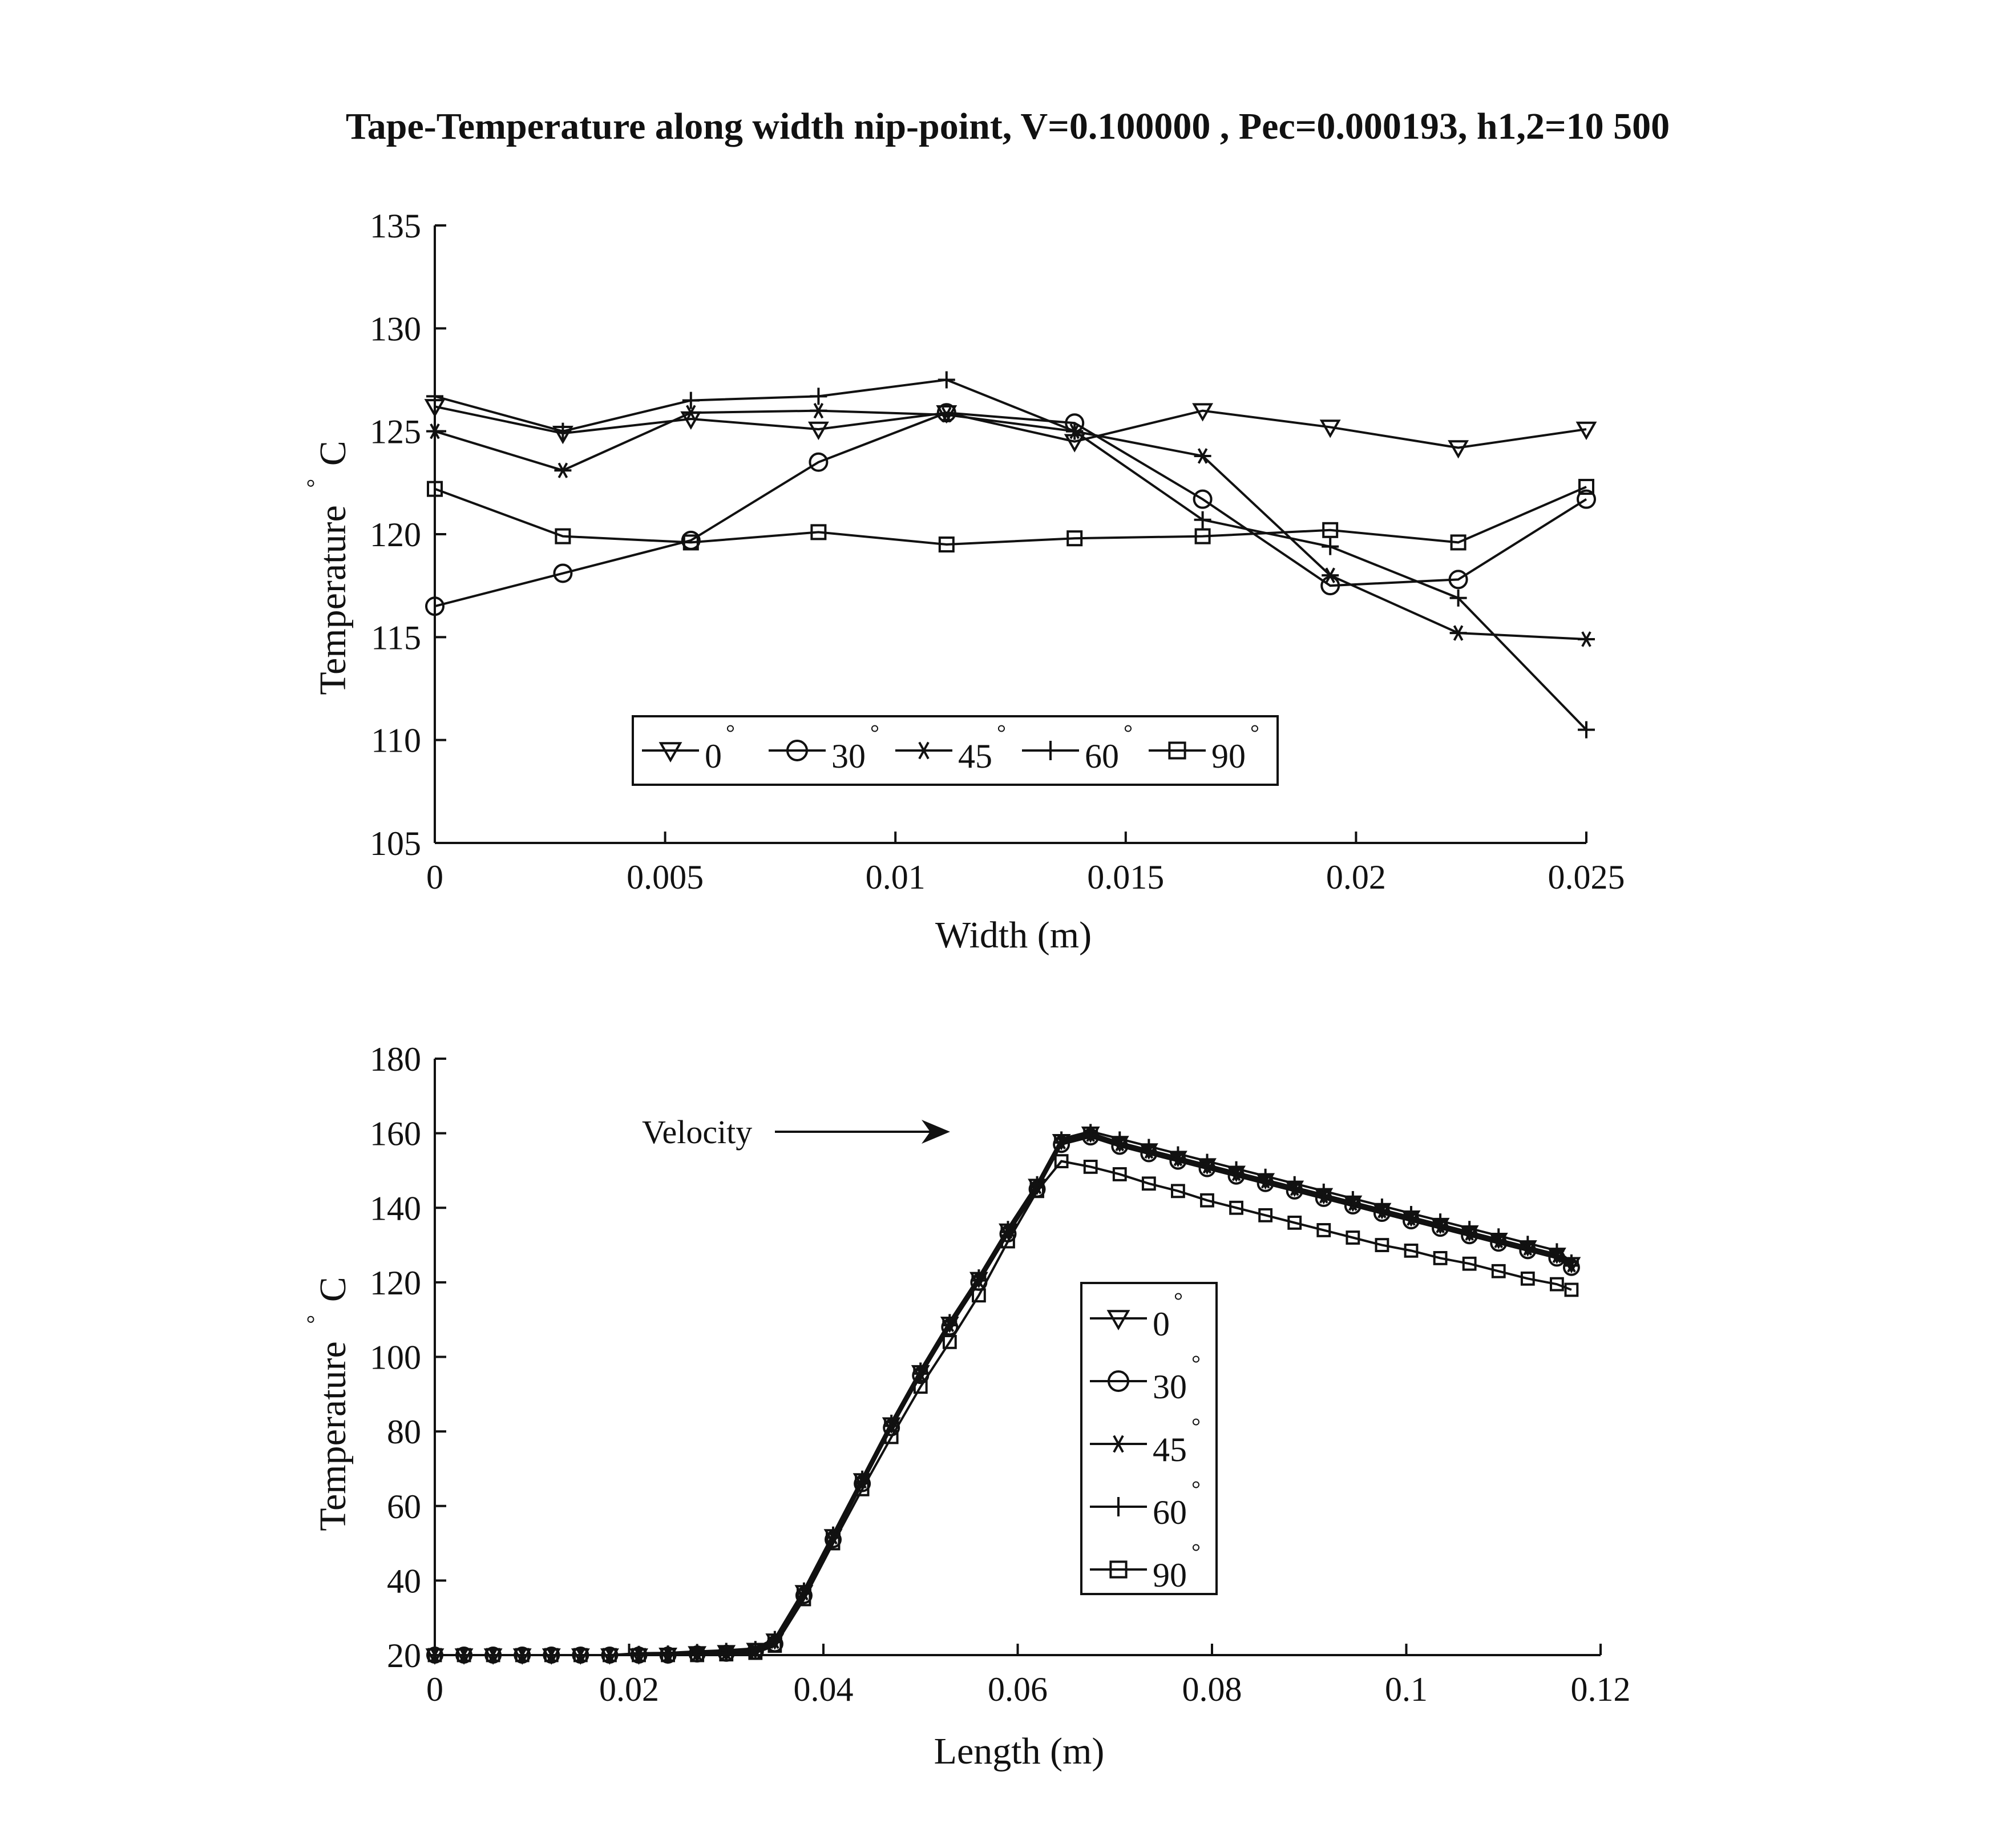 Image resolution: width=2016 pixels, height=1848 pixels. Describe the element at coordinates (1145, 1503) in the screenshot. I see `bottom-legend-entry-60: 60°` at that location.